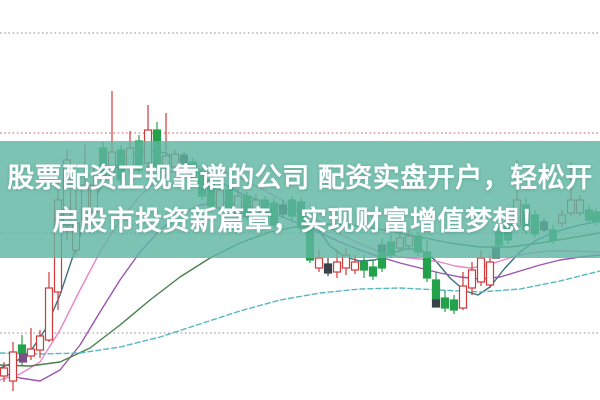  Describe the element at coordinates (300, 178) in the screenshot. I see `headline-line-1: 股票配资正规靠谱的公司 配资实盘开户，轻松开` at that location.